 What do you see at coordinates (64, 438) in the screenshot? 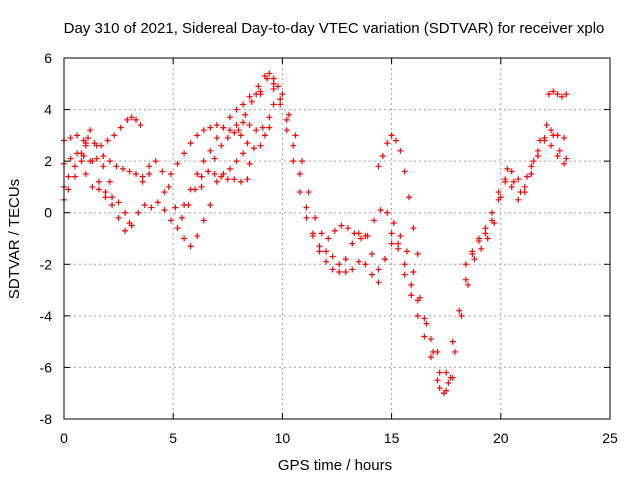
I see `x-tick-label: 0` at bounding box center [64, 438].